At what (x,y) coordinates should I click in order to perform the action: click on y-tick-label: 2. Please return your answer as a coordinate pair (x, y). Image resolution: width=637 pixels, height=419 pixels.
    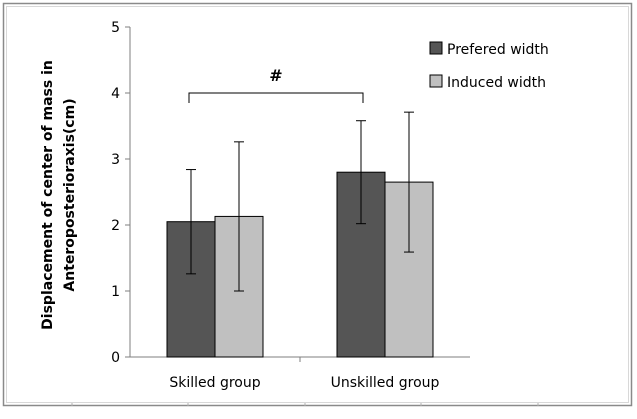
    Looking at the image, I should click on (115, 226).